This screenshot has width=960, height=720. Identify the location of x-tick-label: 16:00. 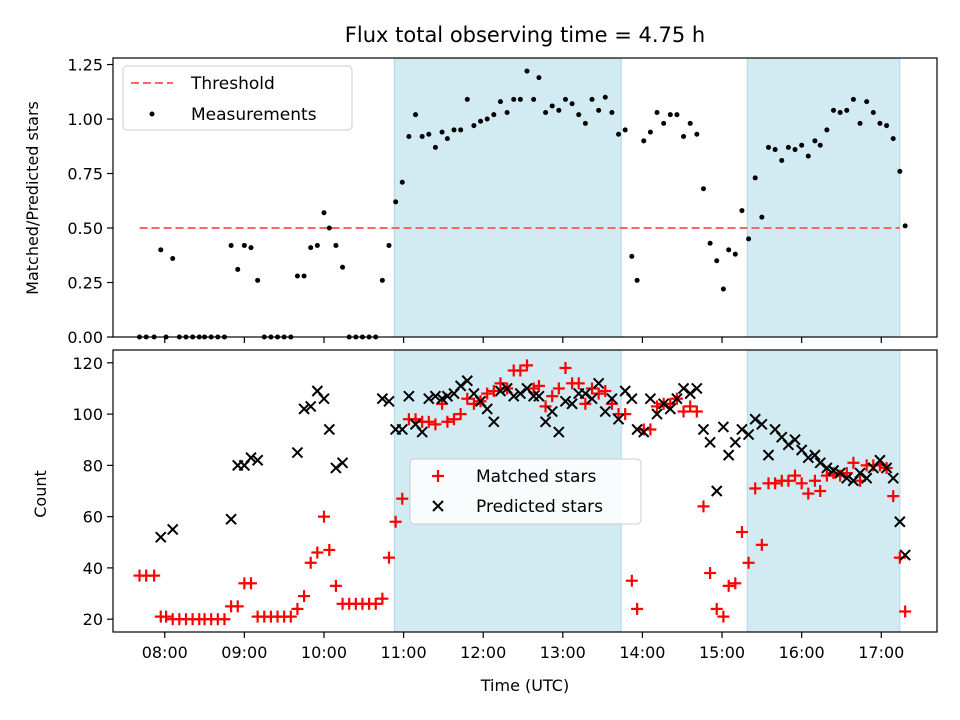
(802, 652).